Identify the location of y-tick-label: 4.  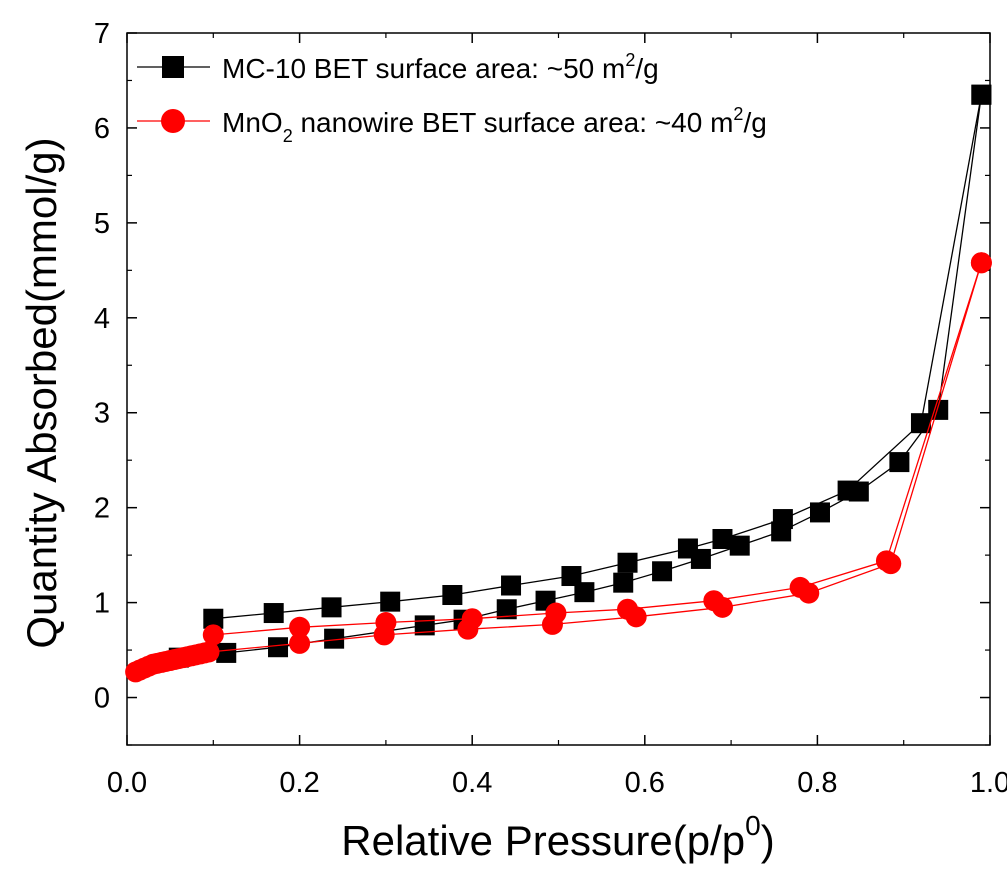
(102, 319).